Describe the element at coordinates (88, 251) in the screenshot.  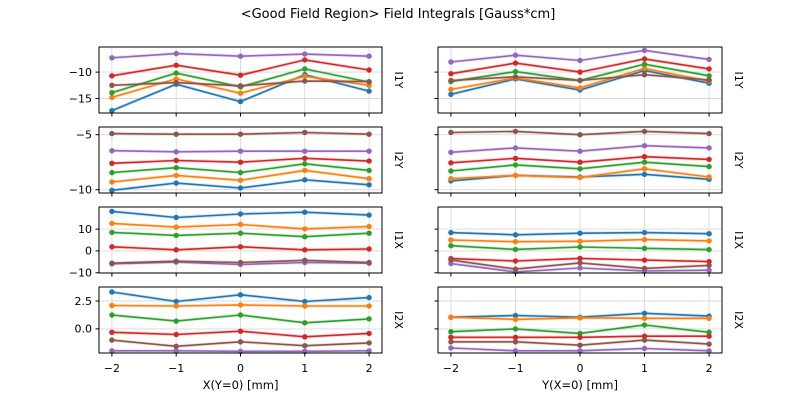
I see `y-tick-label: 0` at that location.